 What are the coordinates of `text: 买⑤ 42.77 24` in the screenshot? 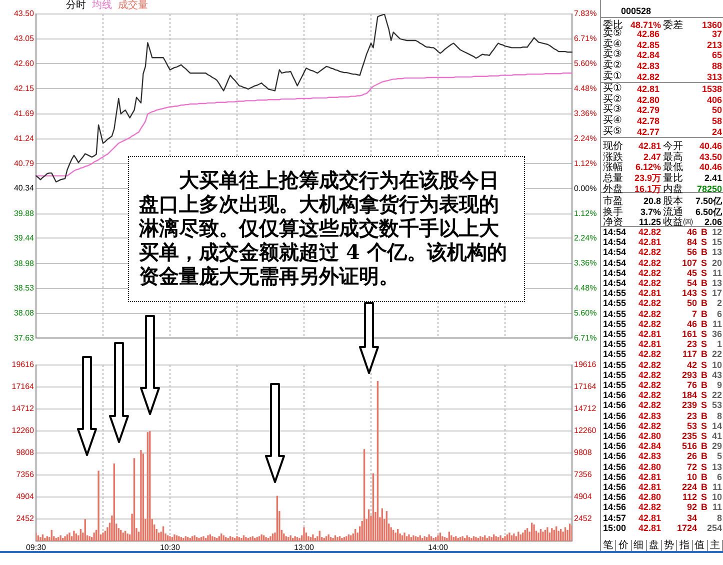 It's located at (662, 131).